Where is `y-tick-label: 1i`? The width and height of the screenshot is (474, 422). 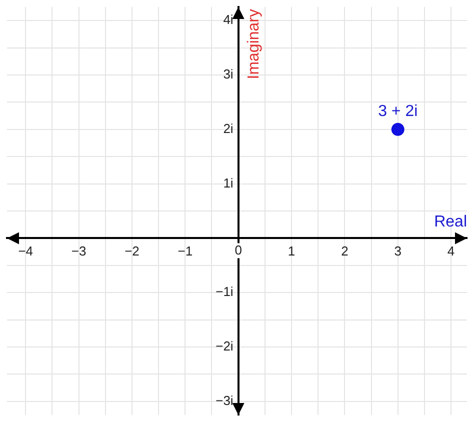
y-tick-label: 1i is located at coordinates (228, 182).